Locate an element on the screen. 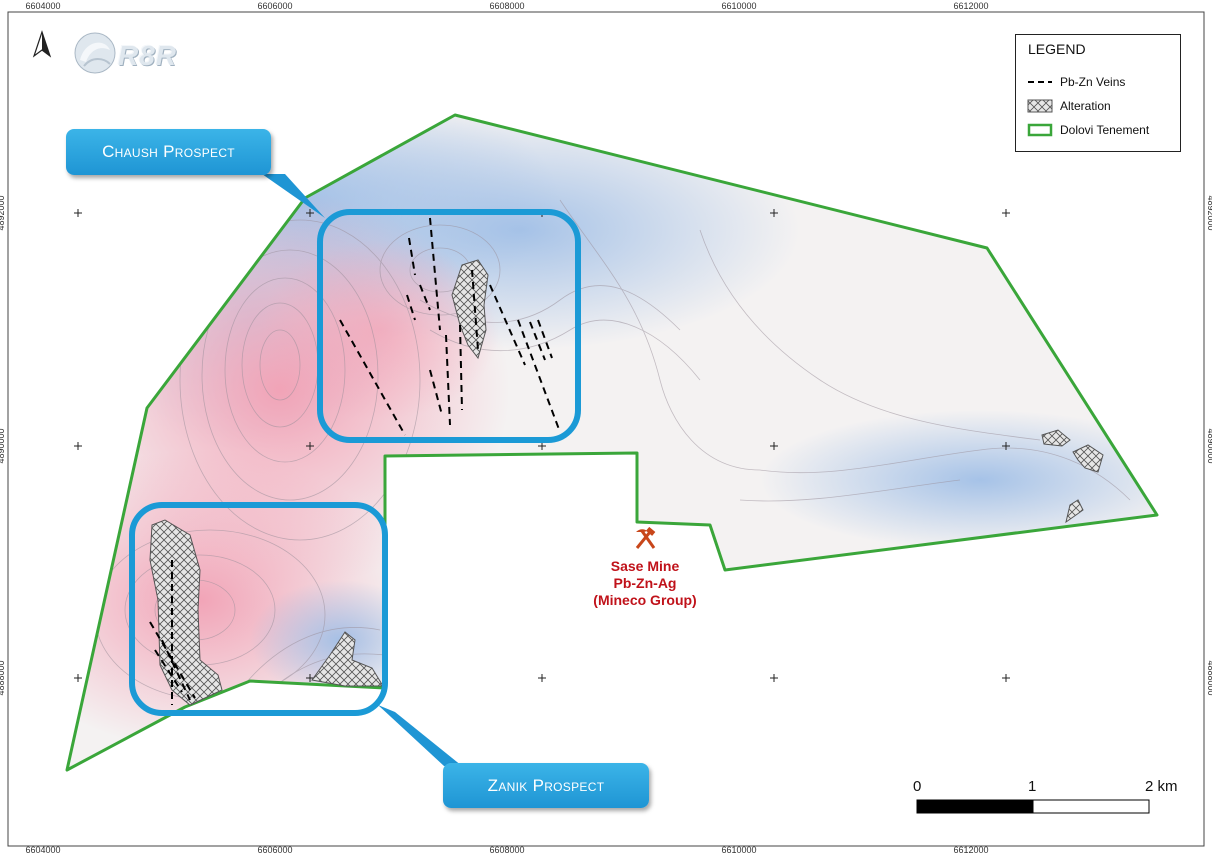 Image resolution: width=1212 pixels, height=854 pixels. legend-item-veins: Pb-Zn Veins is located at coordinates (1075, 82).